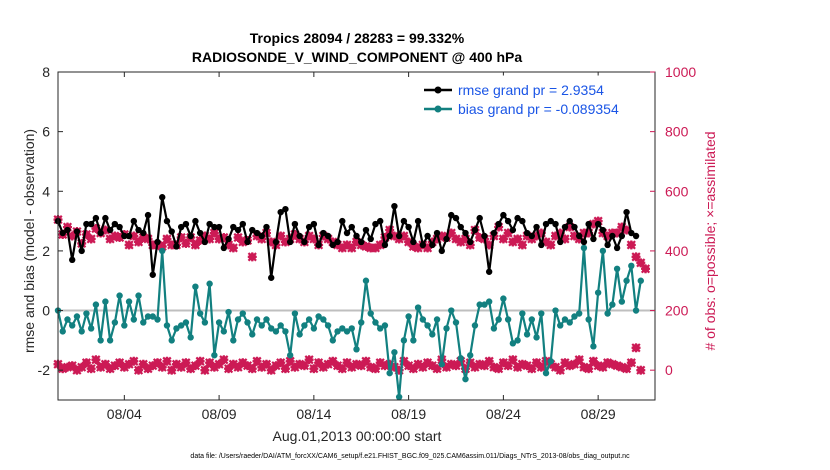  Describe the element at coordinates (438, 90) in the screenshot. I see `legend-rmse-marker` at that location.